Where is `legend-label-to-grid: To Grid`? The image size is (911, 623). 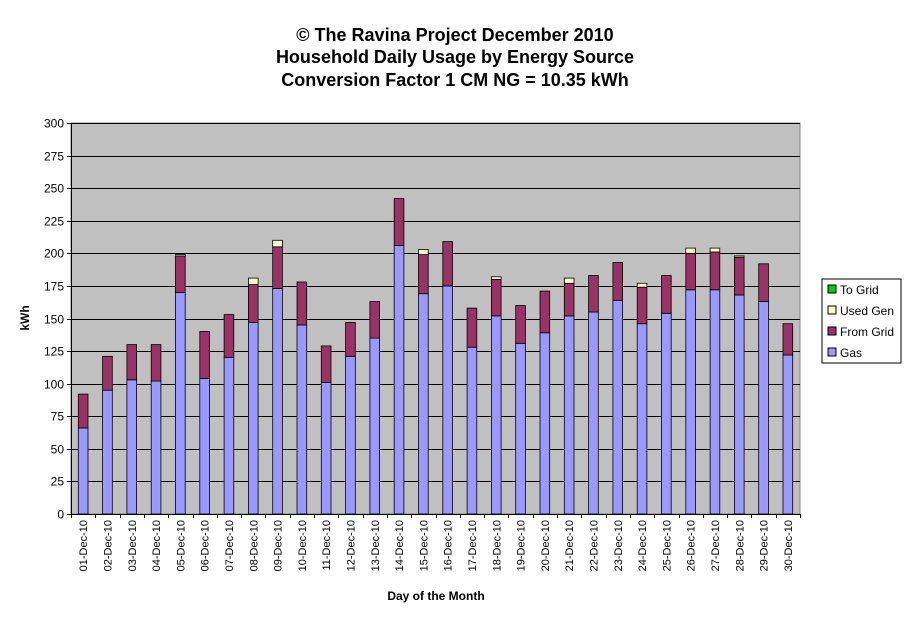
legend-label-to-grid: To Grid is located at coordinates (859, 290).